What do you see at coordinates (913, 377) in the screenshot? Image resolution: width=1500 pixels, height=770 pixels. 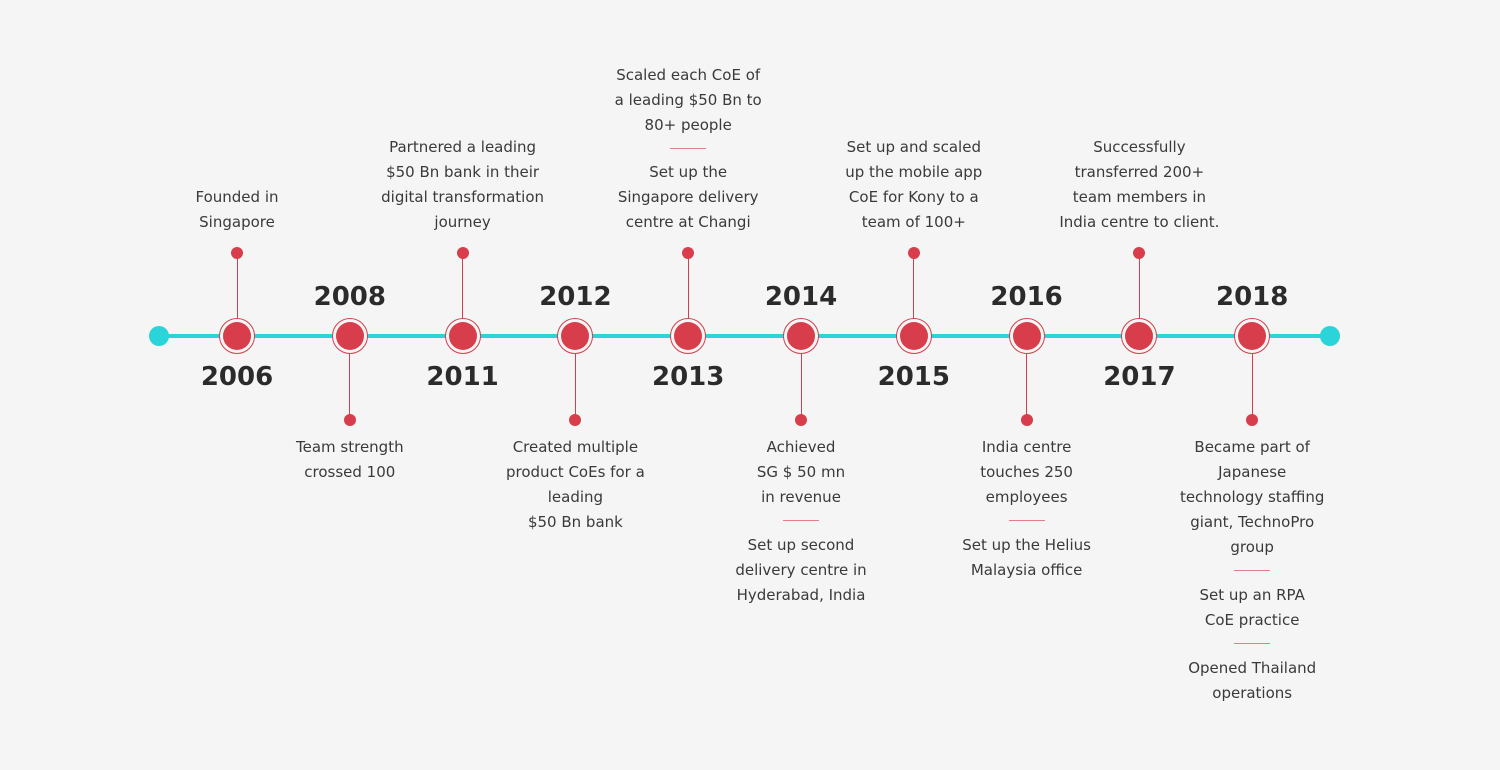 I see `year-label-2015: 2015` at bounding box center [913, 377].